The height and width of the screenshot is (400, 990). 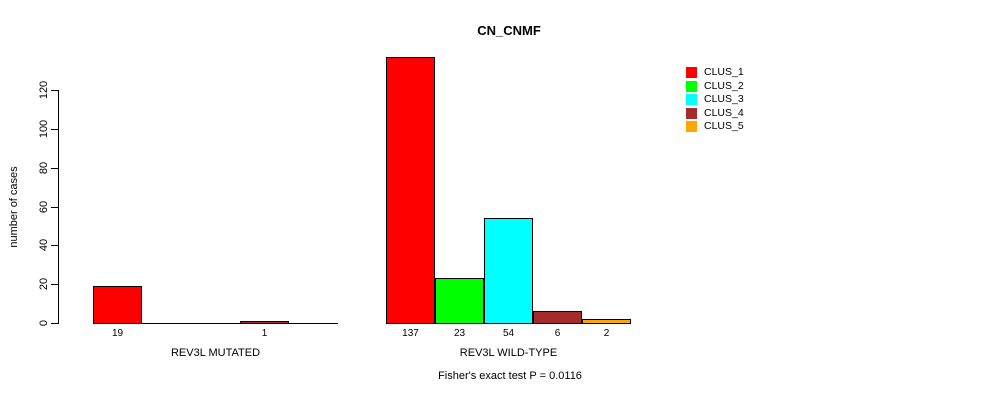 I want to click on legend-item: CLUS_3, so click(x=715, y=100).